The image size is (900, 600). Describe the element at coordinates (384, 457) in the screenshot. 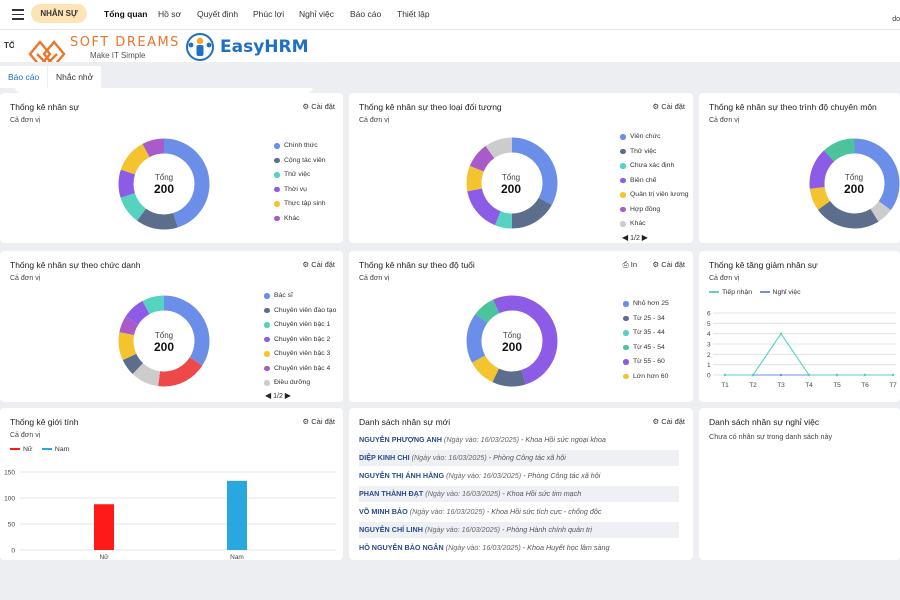

I see `employee-name: DIỆP KINH CHI` at that location.